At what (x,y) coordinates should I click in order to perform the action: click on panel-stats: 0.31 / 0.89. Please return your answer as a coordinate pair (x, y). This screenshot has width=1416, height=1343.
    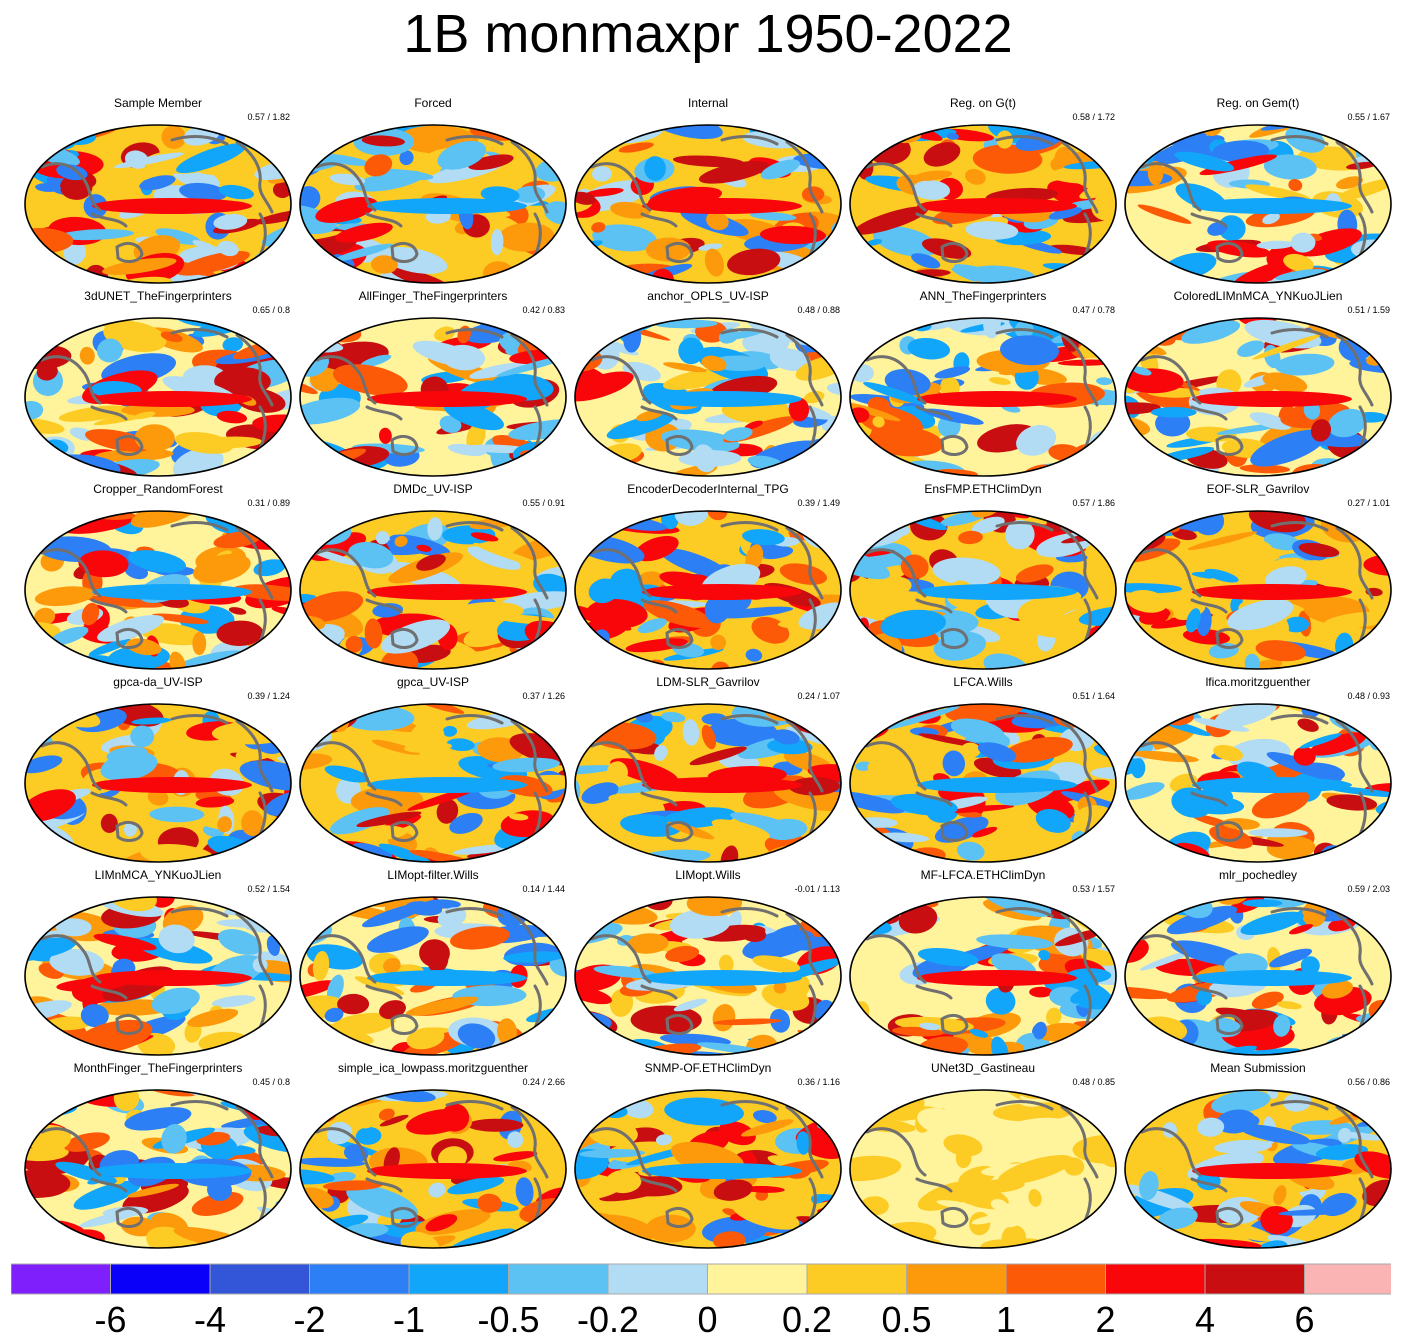
    Looking at the image, I should click on (268, 503).